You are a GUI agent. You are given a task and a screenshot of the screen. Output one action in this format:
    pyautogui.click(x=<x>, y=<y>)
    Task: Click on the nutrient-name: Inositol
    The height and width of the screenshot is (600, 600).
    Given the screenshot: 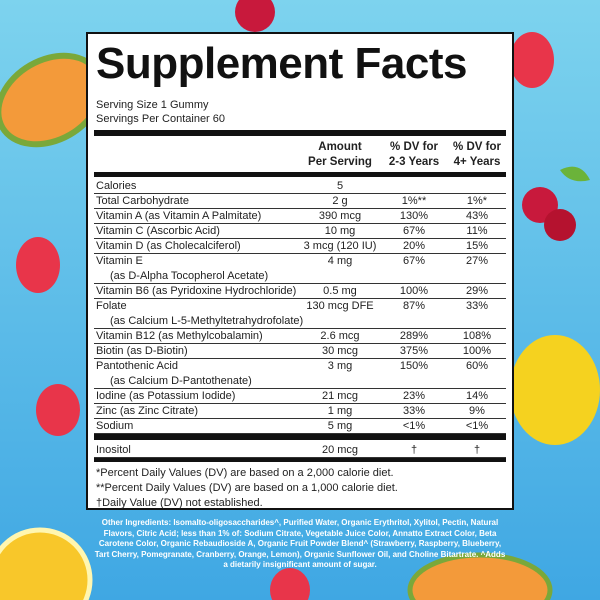 What is the action you would take?
    pyautogui.click(x=113, y=450)
    